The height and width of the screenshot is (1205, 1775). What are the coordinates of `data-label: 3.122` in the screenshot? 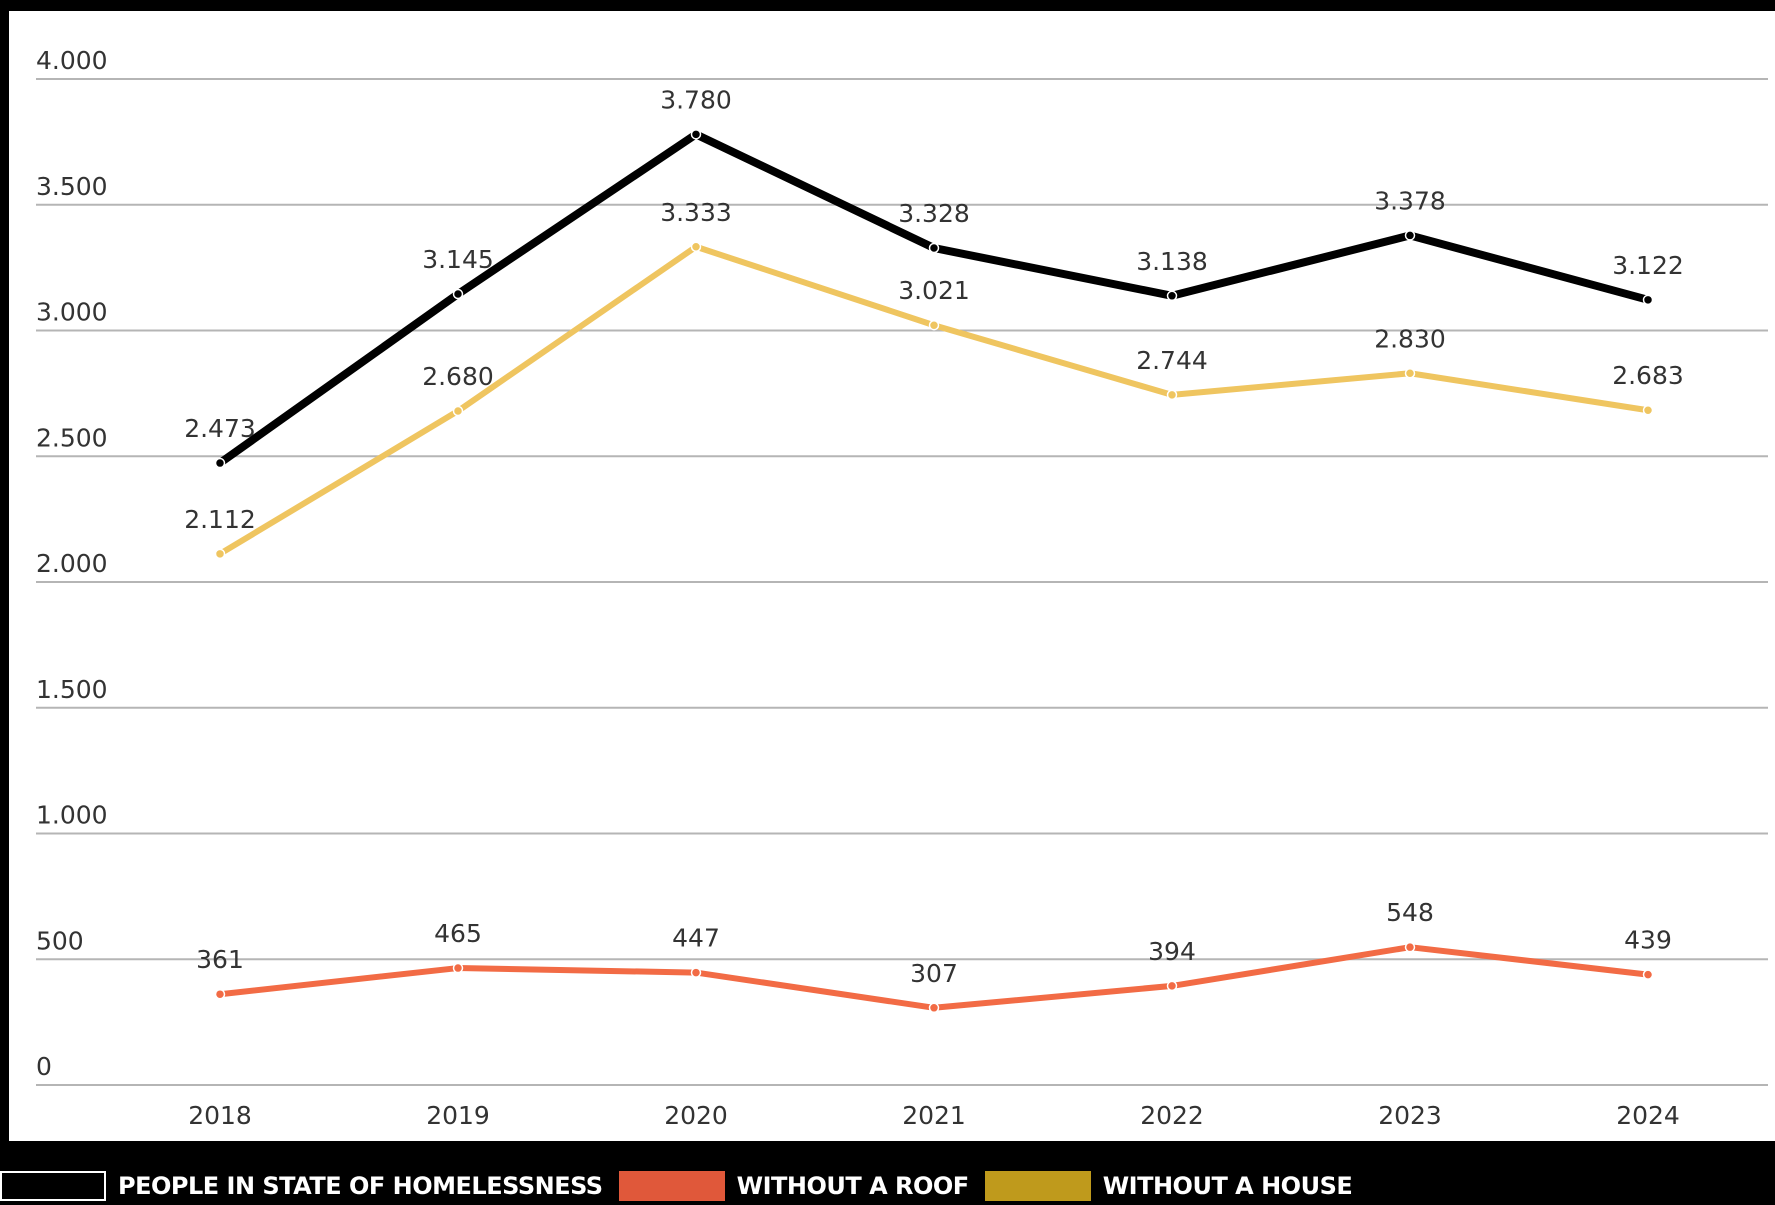 It's located at (1648, 265).